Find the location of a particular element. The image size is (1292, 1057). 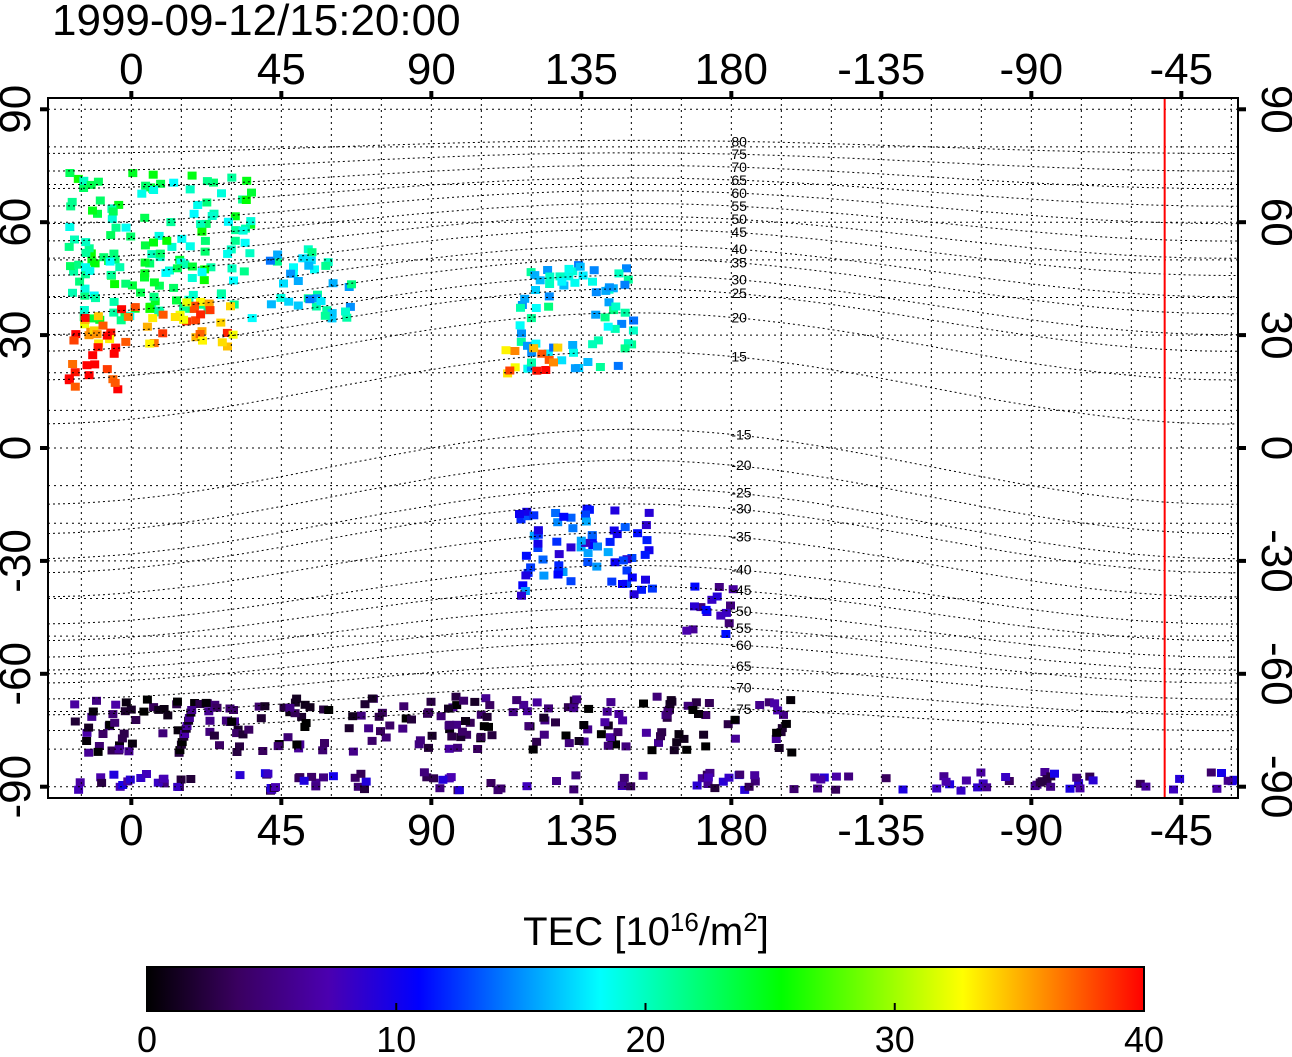

x-tick-top is located at coordinates (281, 94).